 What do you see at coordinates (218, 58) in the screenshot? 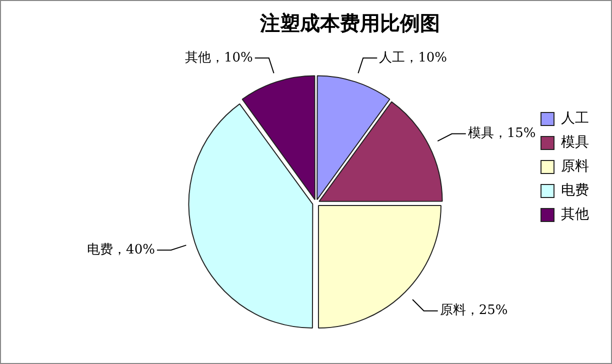
I see `data-label: 其他，10%` at bounding box center [218, 58].